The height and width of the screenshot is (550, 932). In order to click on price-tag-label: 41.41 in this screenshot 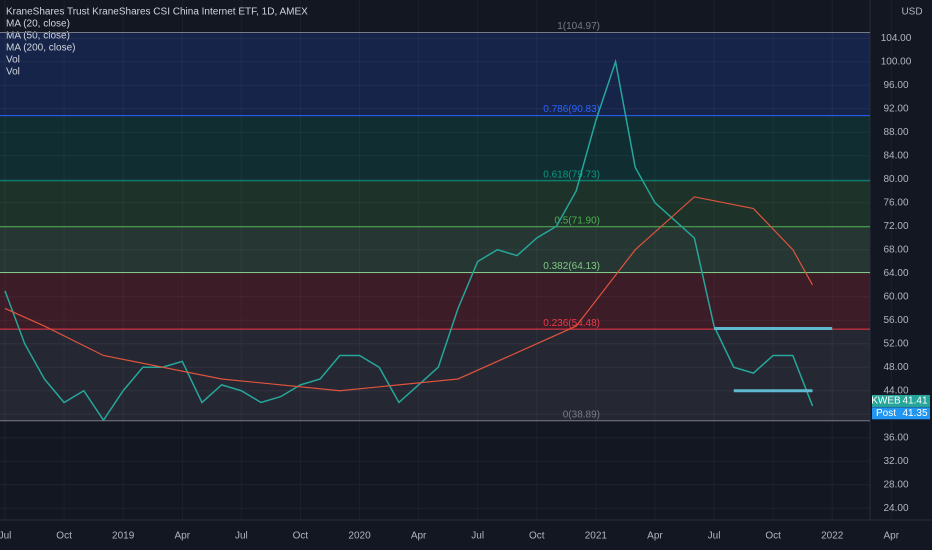, I will do `click(914, 401)`.